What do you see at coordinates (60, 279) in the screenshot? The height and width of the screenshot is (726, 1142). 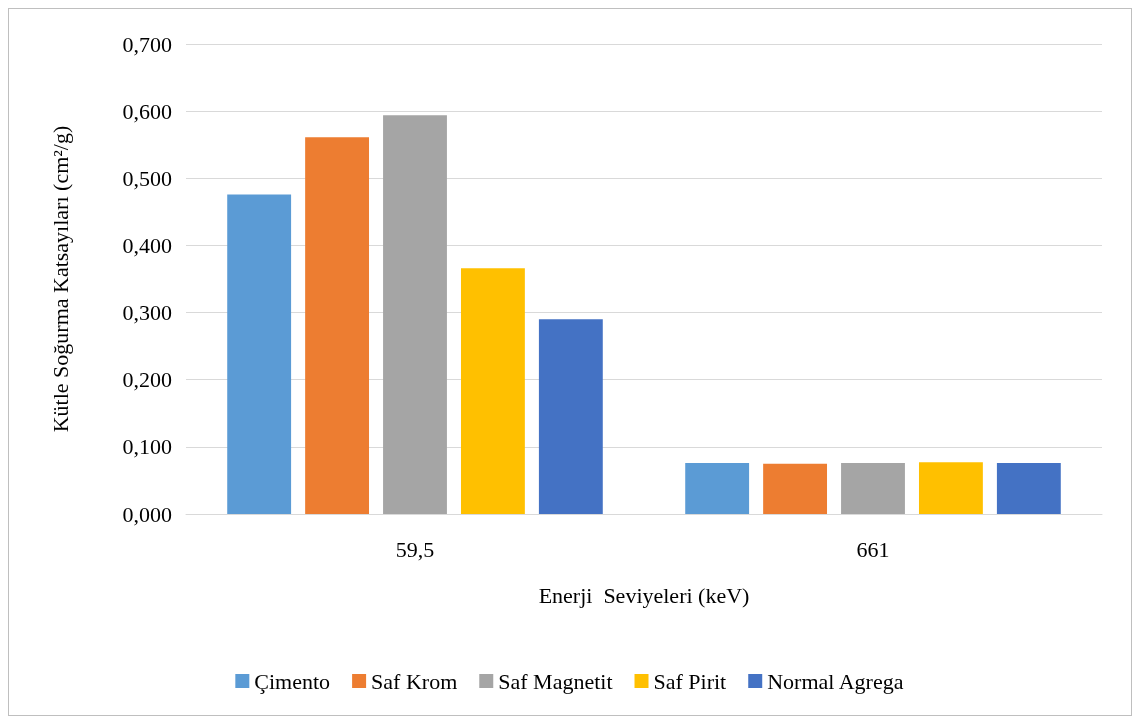 I see `y-axis-title: Kütle Soğurma Katsayıları (cm²/g)` at bounding box center [60, 279].